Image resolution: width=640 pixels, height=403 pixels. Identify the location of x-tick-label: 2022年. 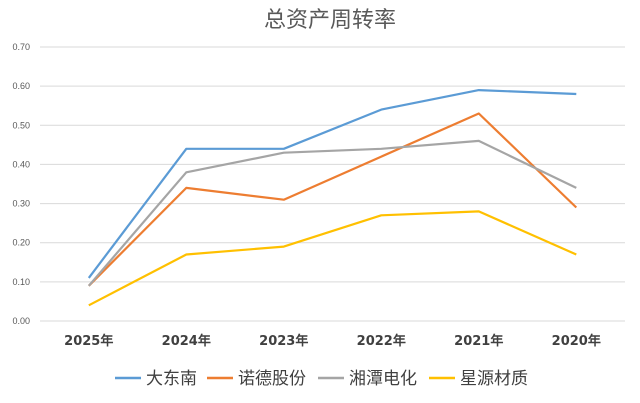
(381, 341).